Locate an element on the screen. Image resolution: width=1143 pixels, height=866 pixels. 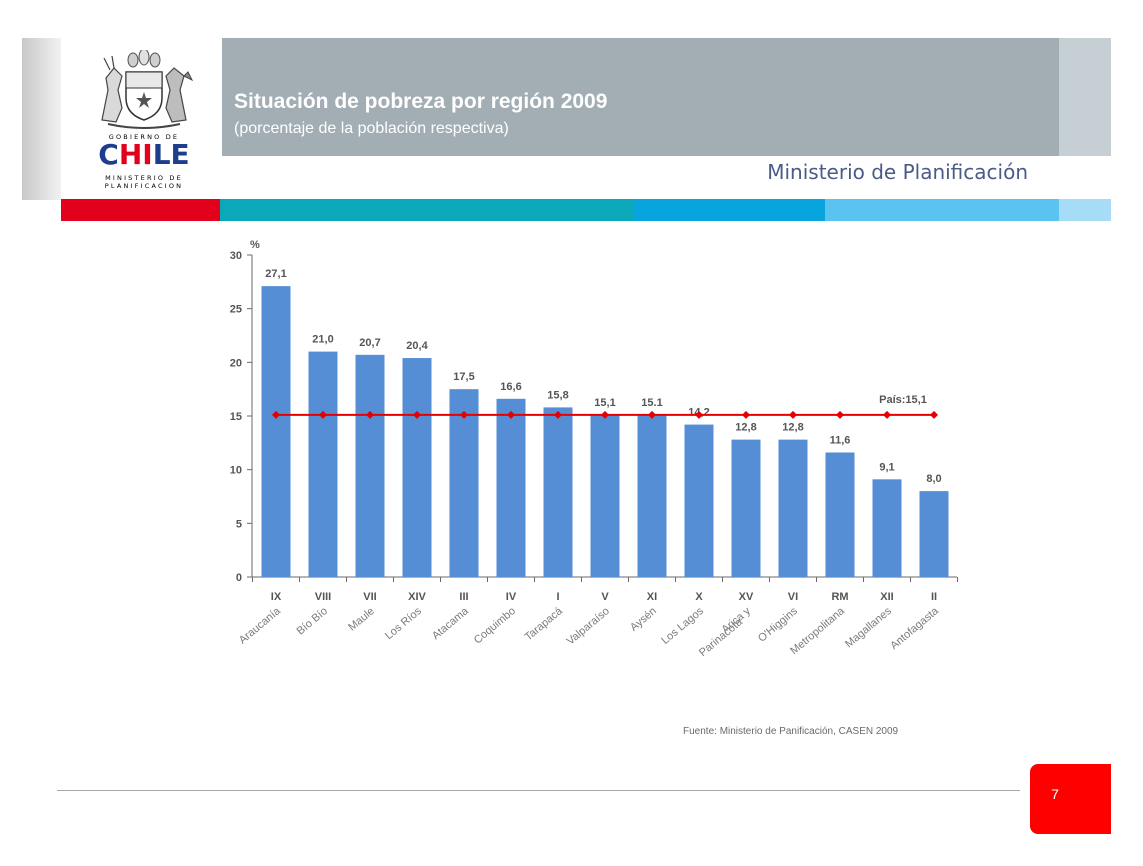
region-code-label: XI is located at coordinates (652, 597).